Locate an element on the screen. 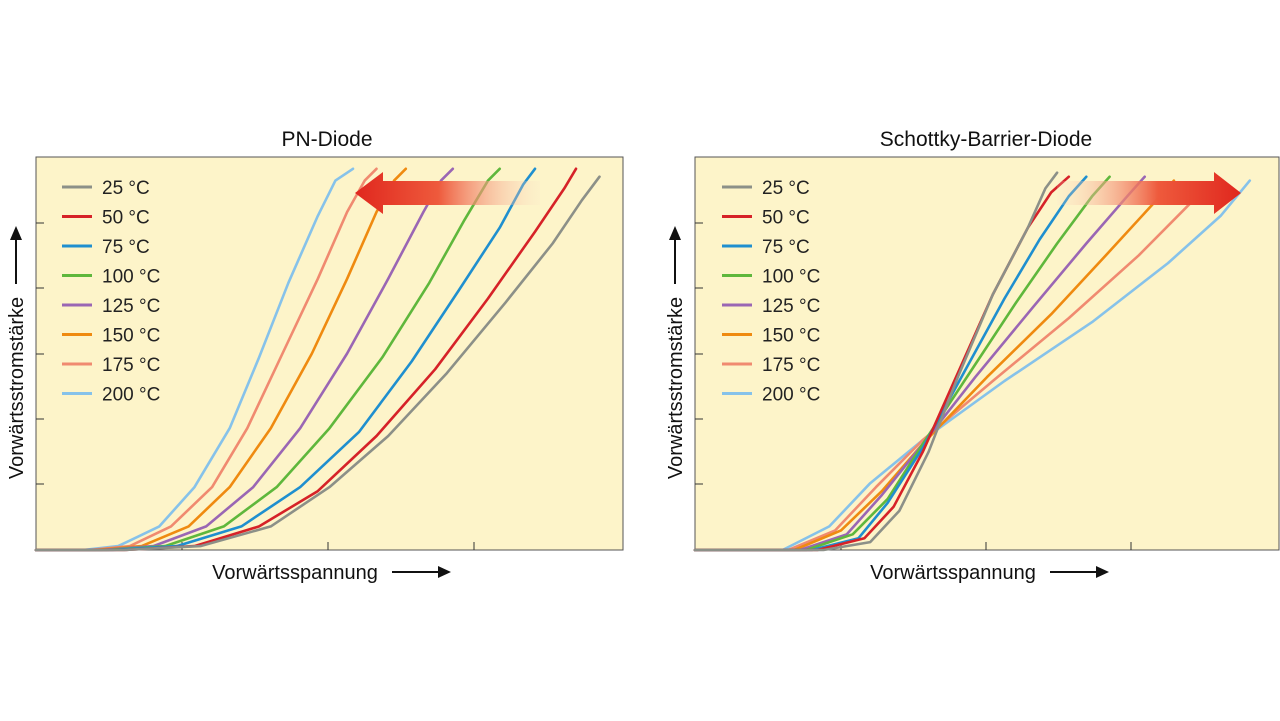 Image resolution: width=1280 pixels, height=721 pixels. shift-right-arrow is located at coordinates (1149, 193).